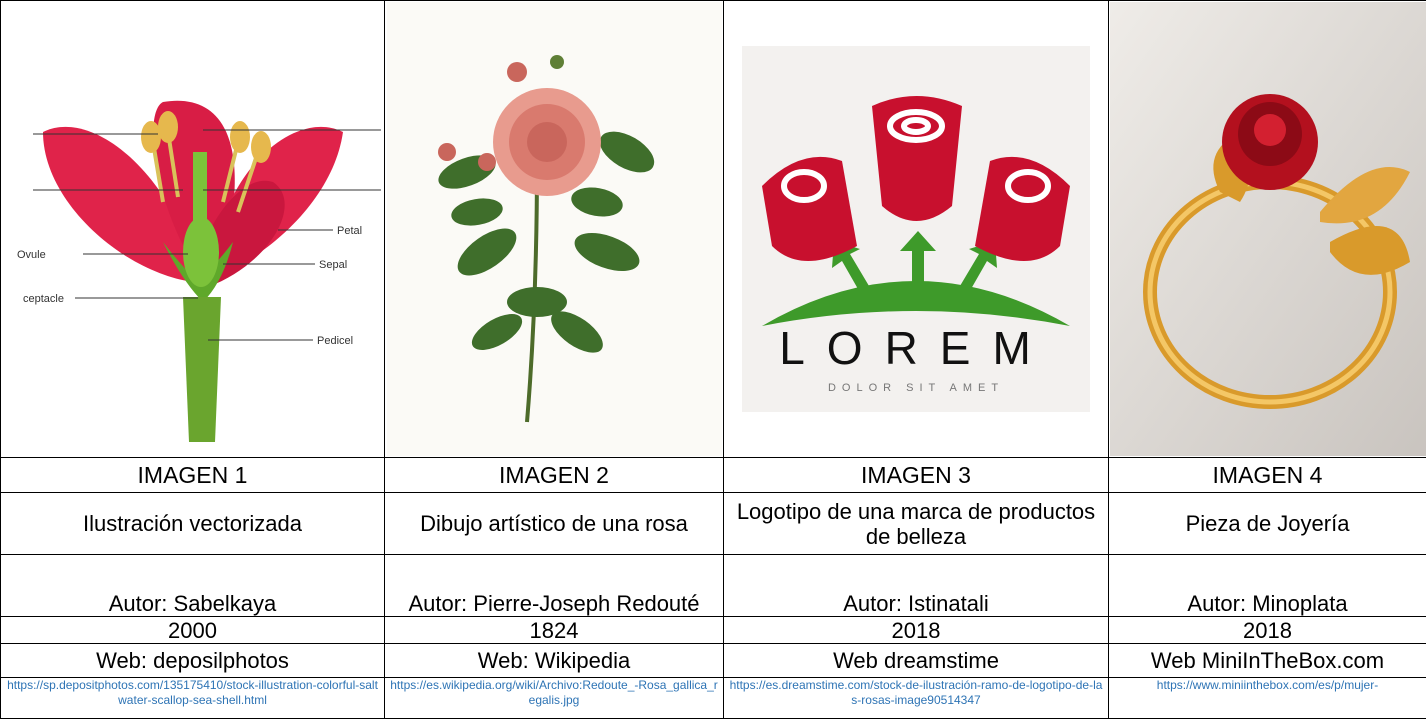  I want to click on year-row: 2000 1824 2018 2018, so click(713, 630).